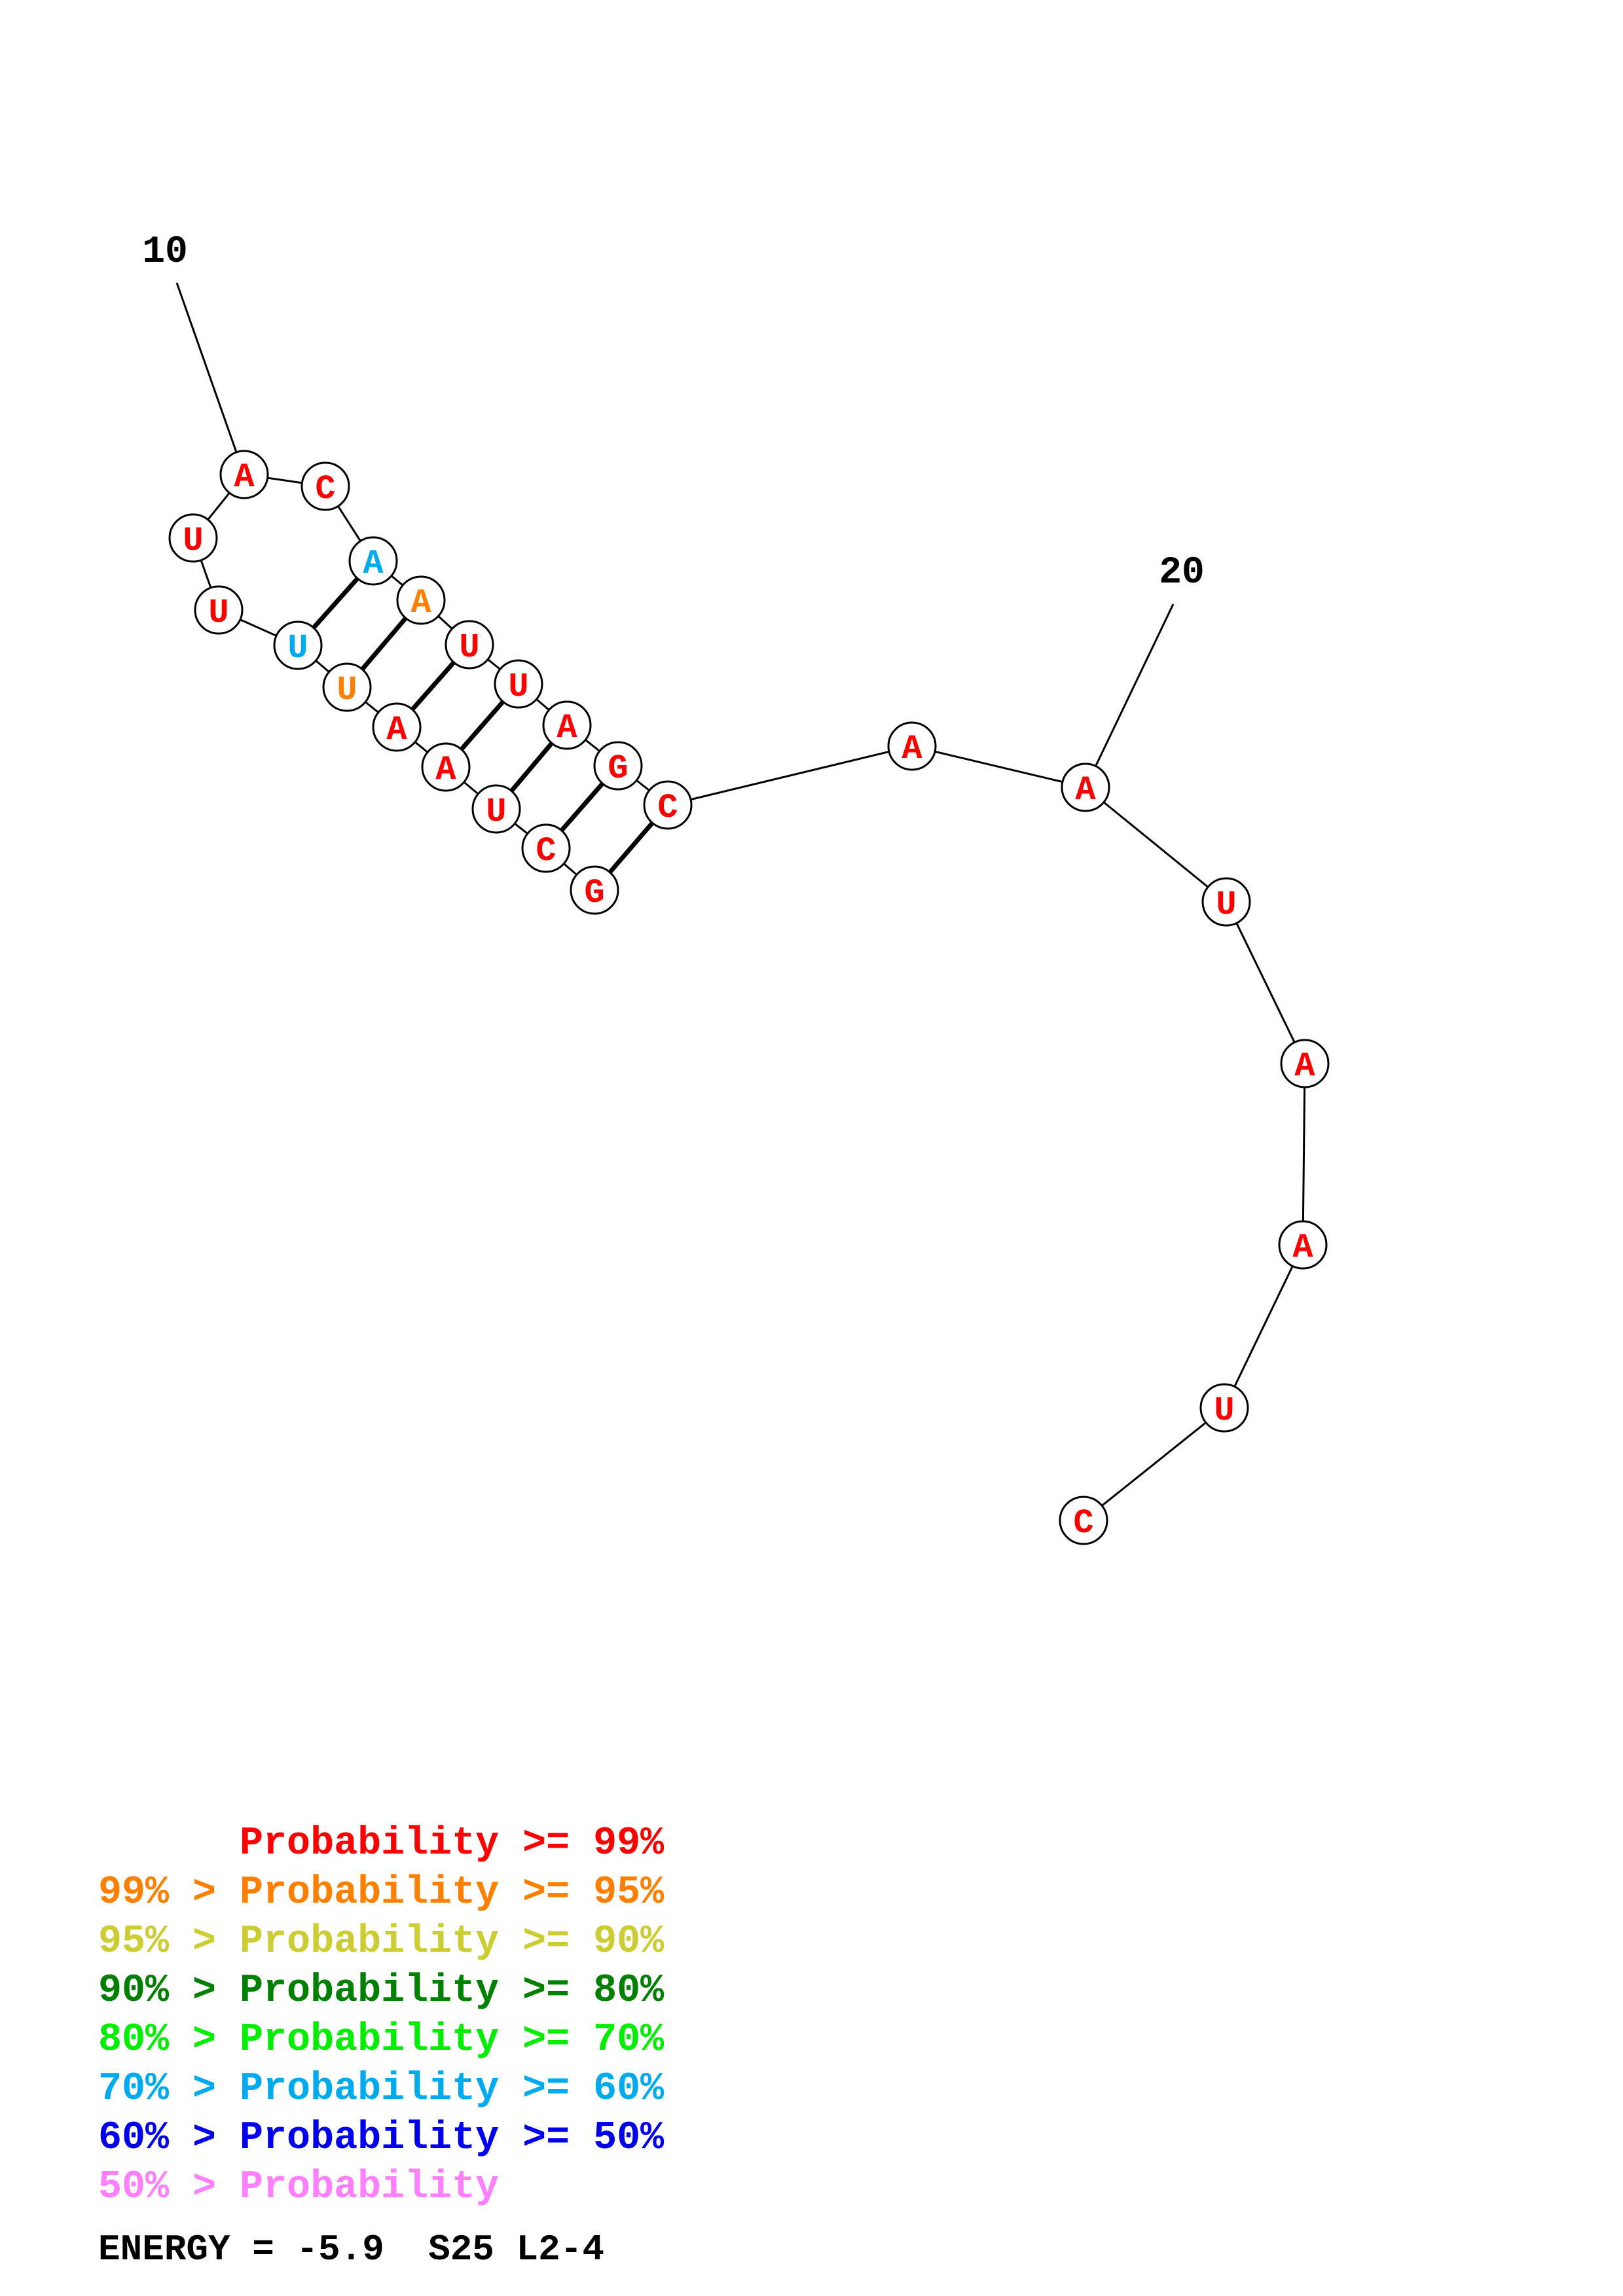  I want to click on legend-entry: 99% > Probability >= 95%, so click(381, 1894).